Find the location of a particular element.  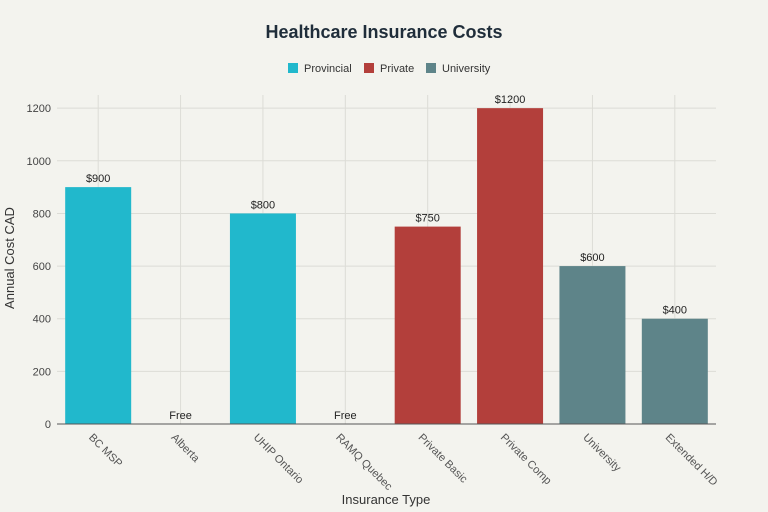

x-tick-label: Alberta is located at coordinates (185, 449).